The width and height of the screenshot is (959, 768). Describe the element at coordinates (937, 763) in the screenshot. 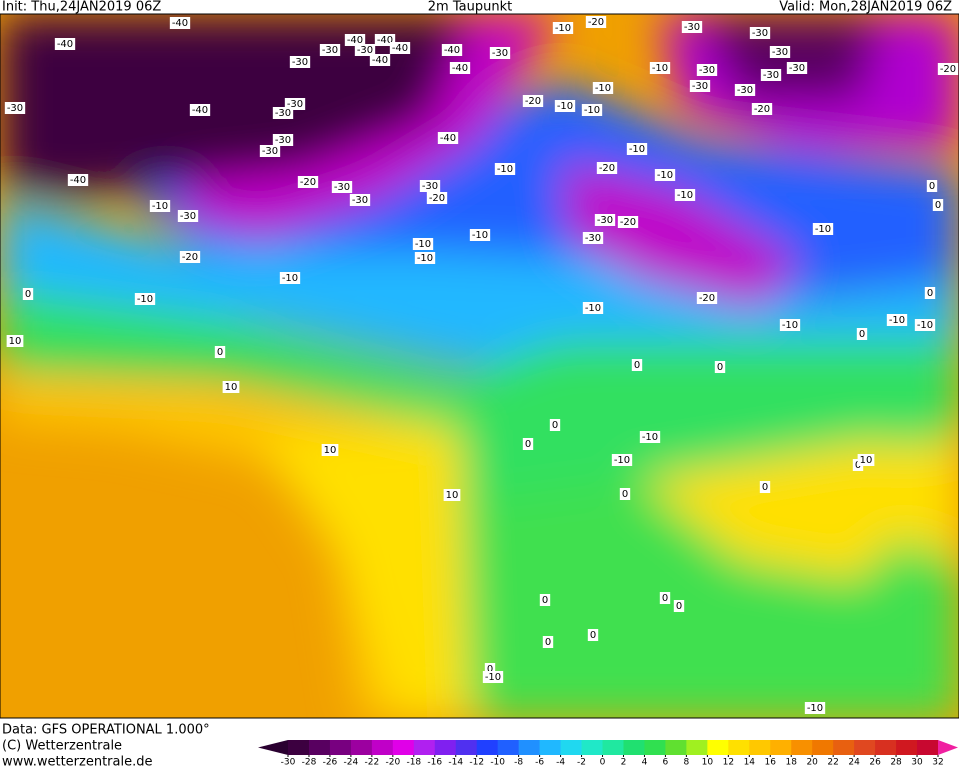

I see `colorbar-tick-label: 32` at that location.